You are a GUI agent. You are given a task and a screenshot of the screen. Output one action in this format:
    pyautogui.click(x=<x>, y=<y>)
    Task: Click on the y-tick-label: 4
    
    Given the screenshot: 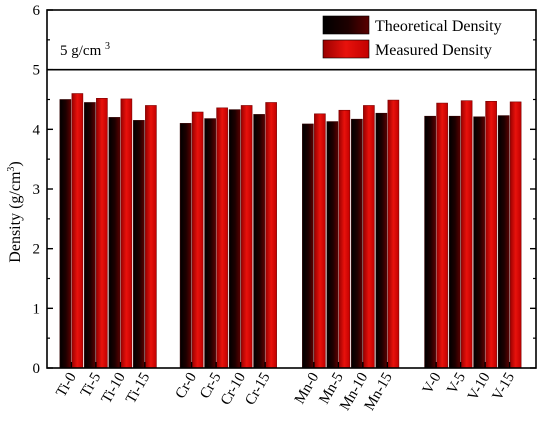 What is the action you would take?
    pyautogui.click(x=37, y=130)
    